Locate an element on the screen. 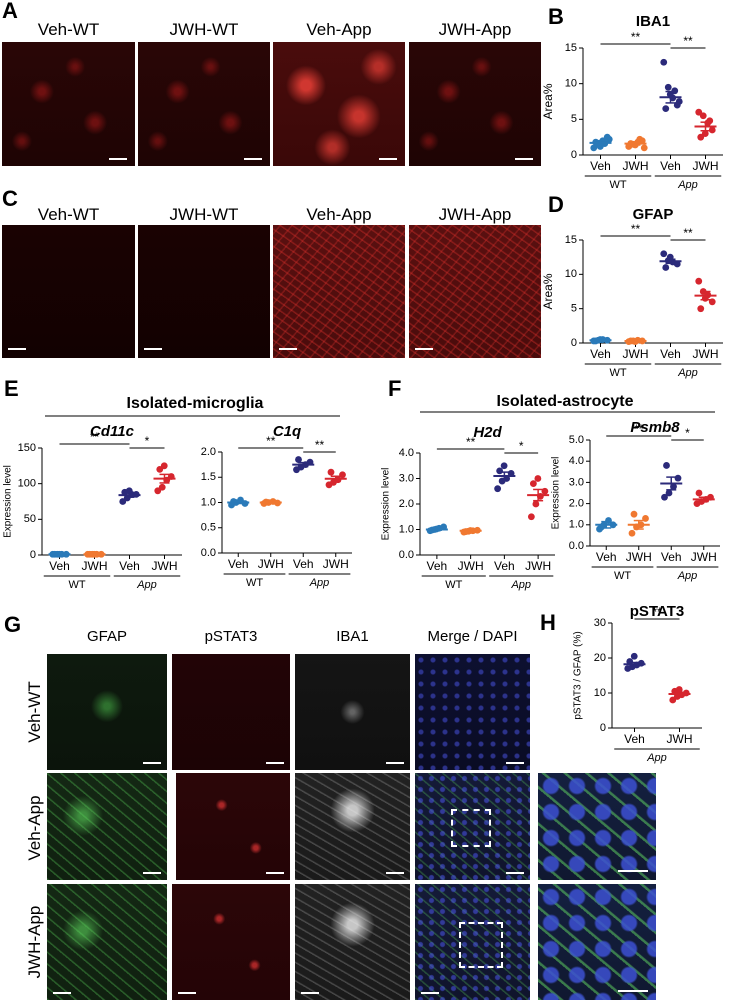 The width and height of the screenshot is (734, 1001). y-axis-label: pSTAT3 / GFAP (%) is located at coordinates (578, 675).